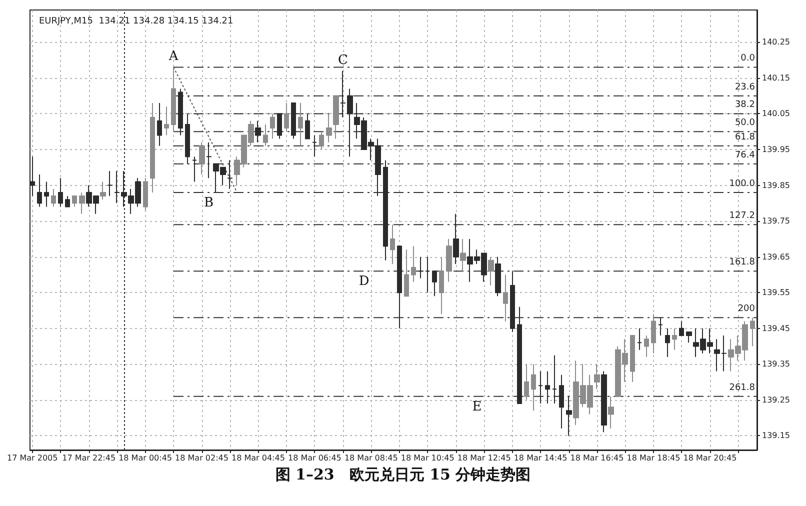 This screenshot has width=806, height=506. I want to click on series-label: 161.8, so click(742, 263).